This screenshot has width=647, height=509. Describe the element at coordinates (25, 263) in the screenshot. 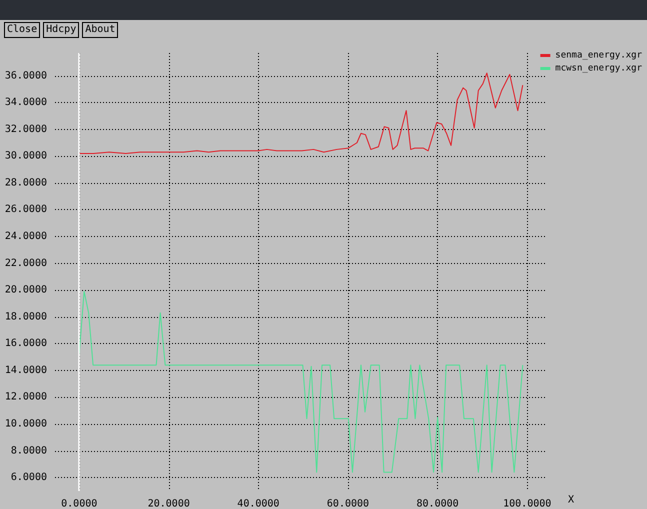

I see `y-tick-label: 22.0000` at that location.